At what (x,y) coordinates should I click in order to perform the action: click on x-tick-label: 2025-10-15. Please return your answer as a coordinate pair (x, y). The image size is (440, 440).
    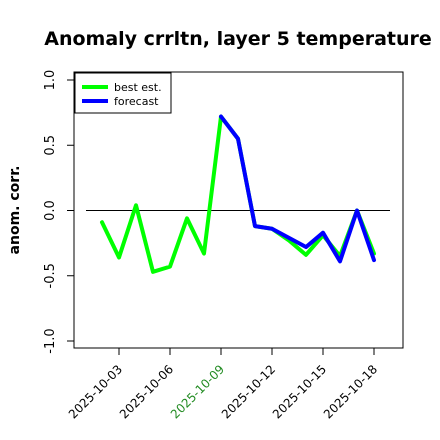
    Looking at the image, I should click on (299, 391).